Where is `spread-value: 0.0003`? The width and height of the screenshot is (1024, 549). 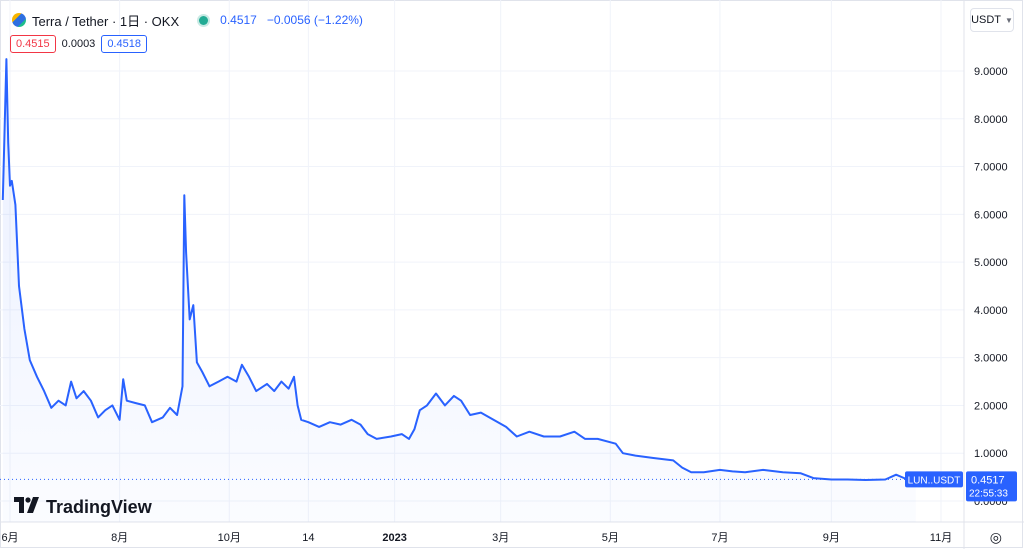 spread-value: 0.0003 is located at coordinates (78, 44).